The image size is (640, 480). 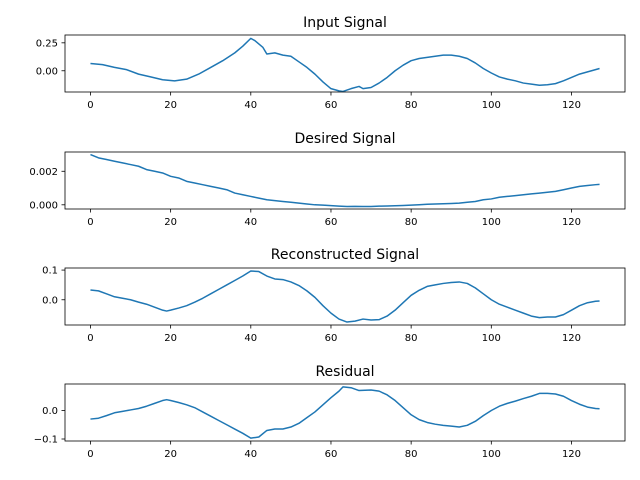 What do you see at coordinates (345, 23) in the screenshot?
I see `subplot-title-input-signal: Input Signal` at bounding box center [345, 23].